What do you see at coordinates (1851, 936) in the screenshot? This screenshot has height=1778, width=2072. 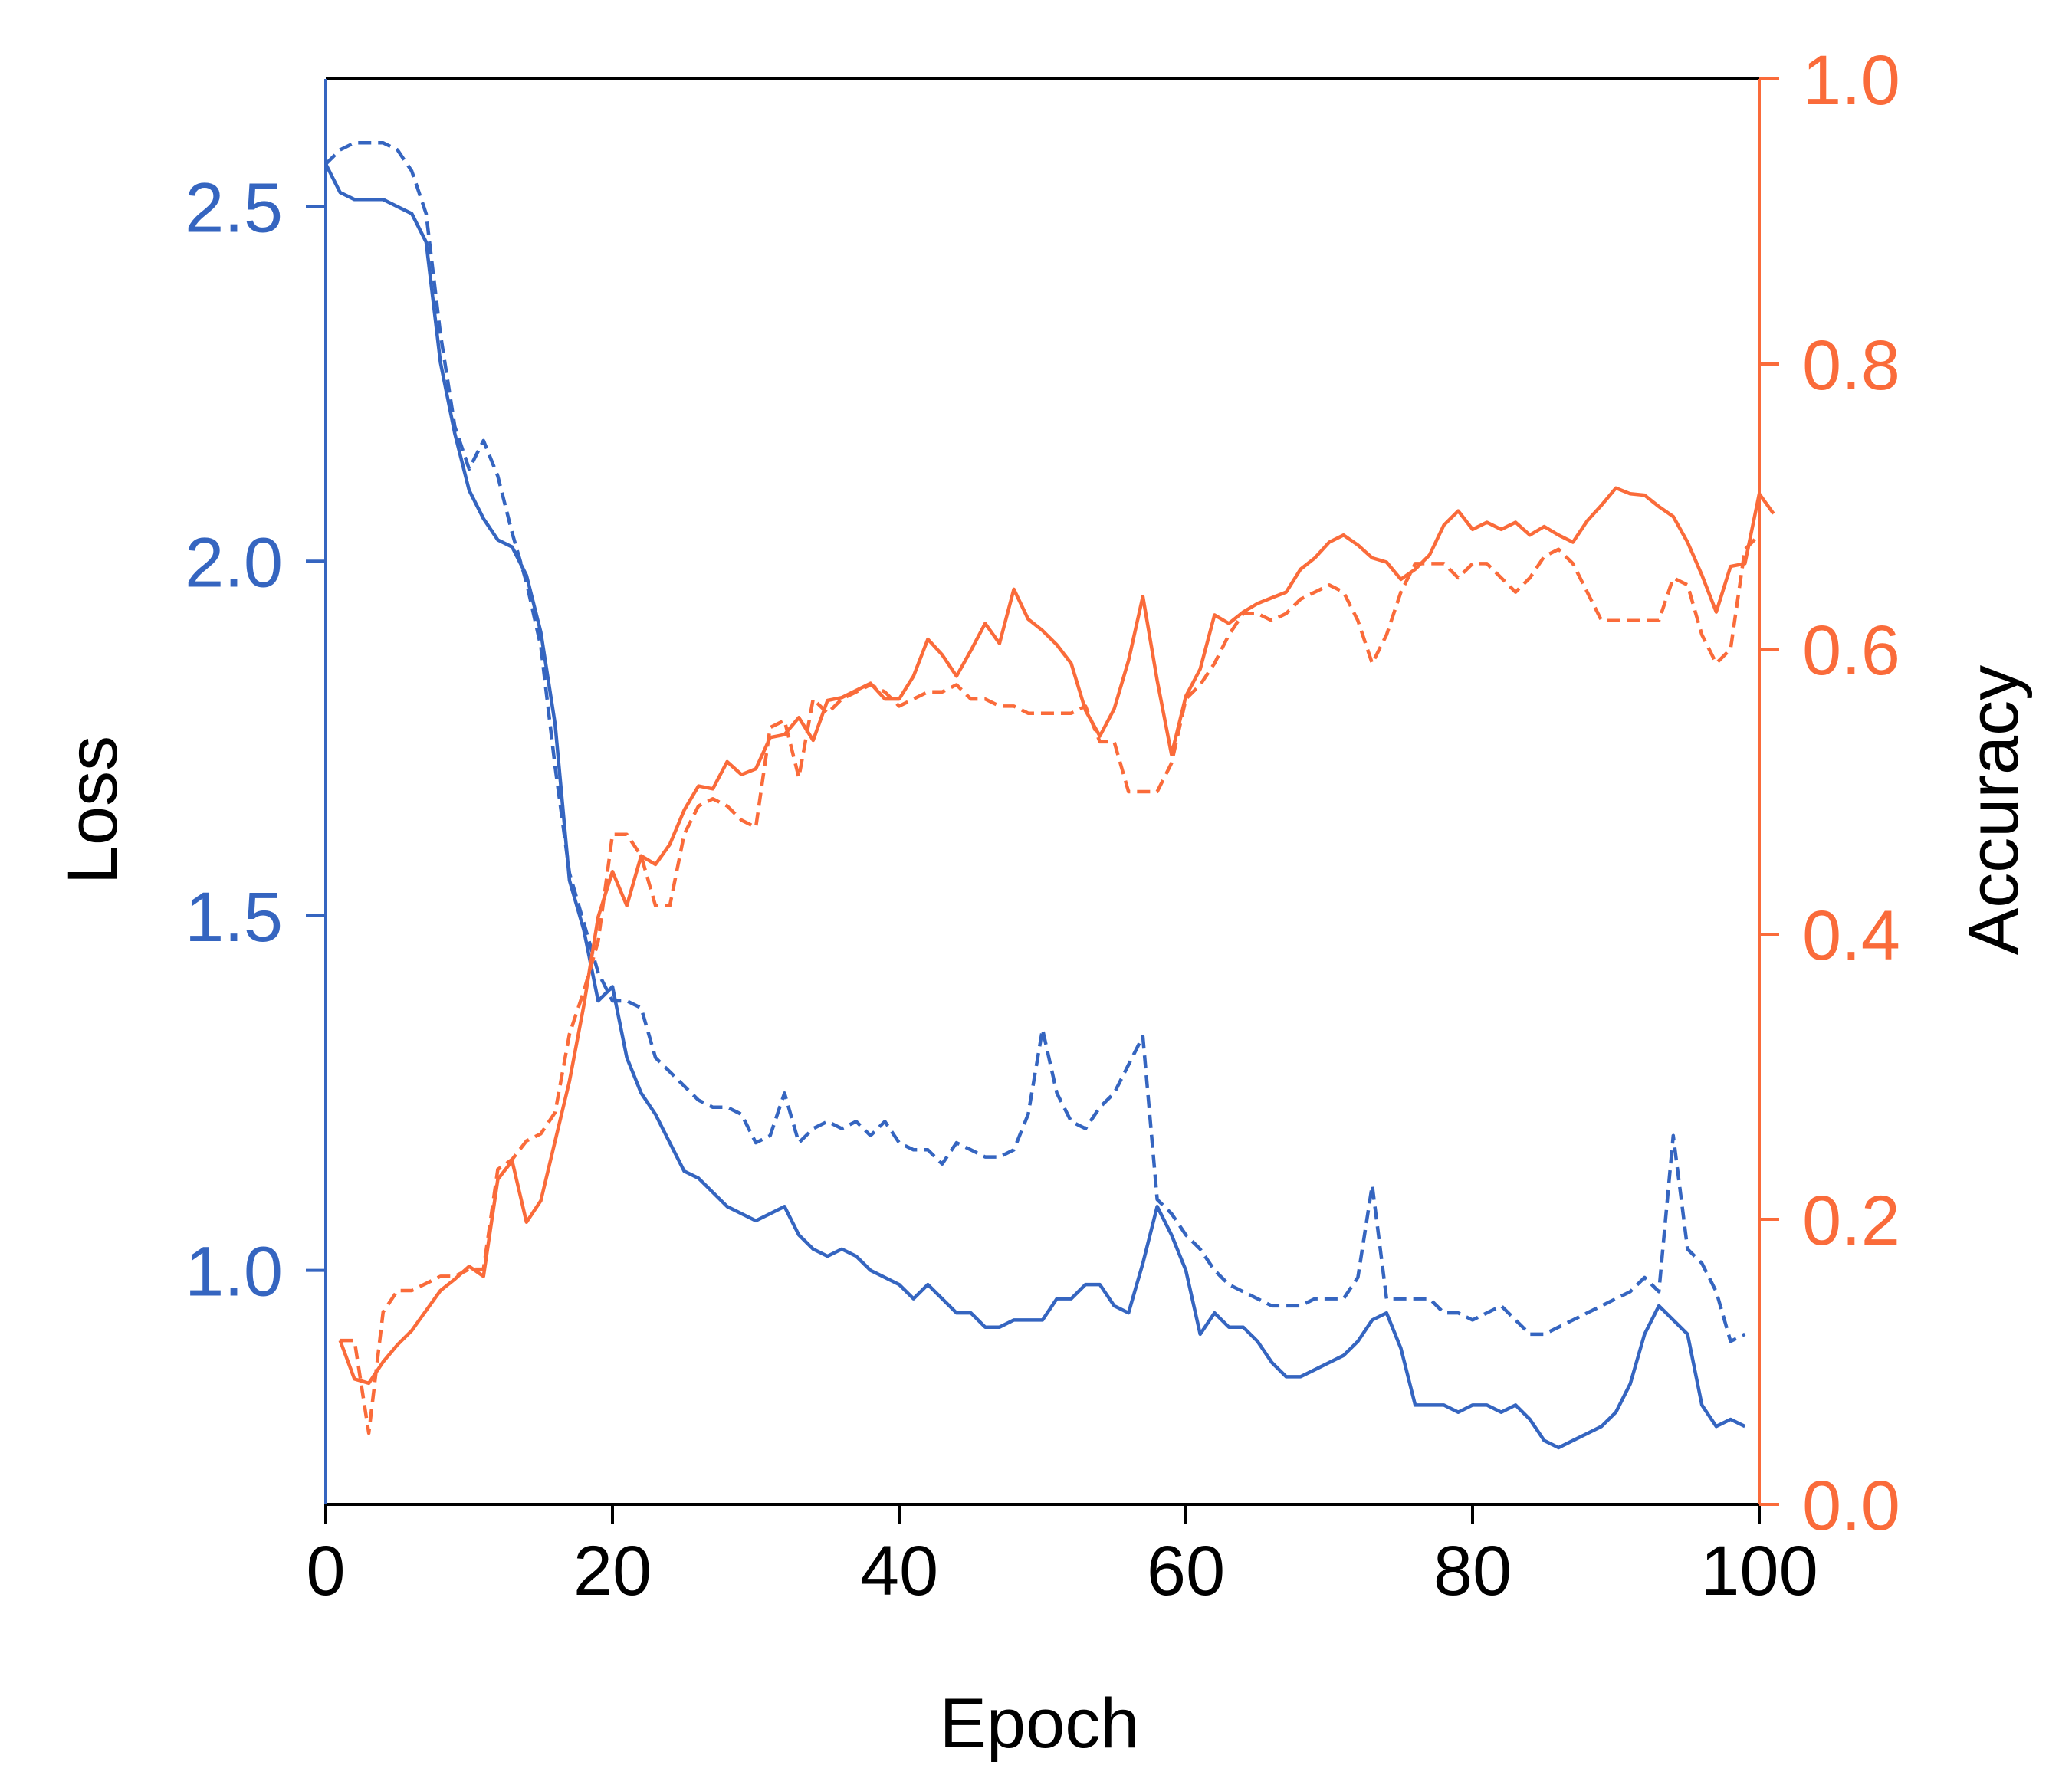 I see `right-y-tick-label: 0.4` at bounding box center [1851, 936].